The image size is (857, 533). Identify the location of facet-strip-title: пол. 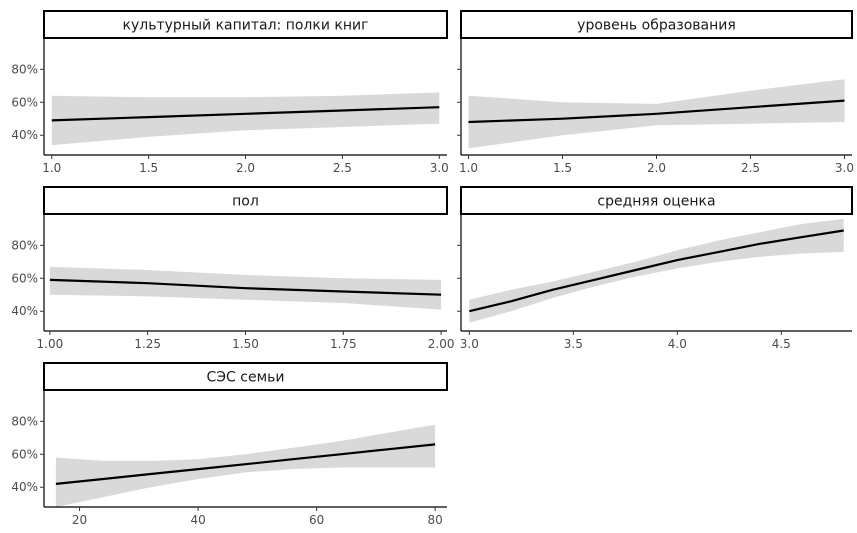
(245, 202).